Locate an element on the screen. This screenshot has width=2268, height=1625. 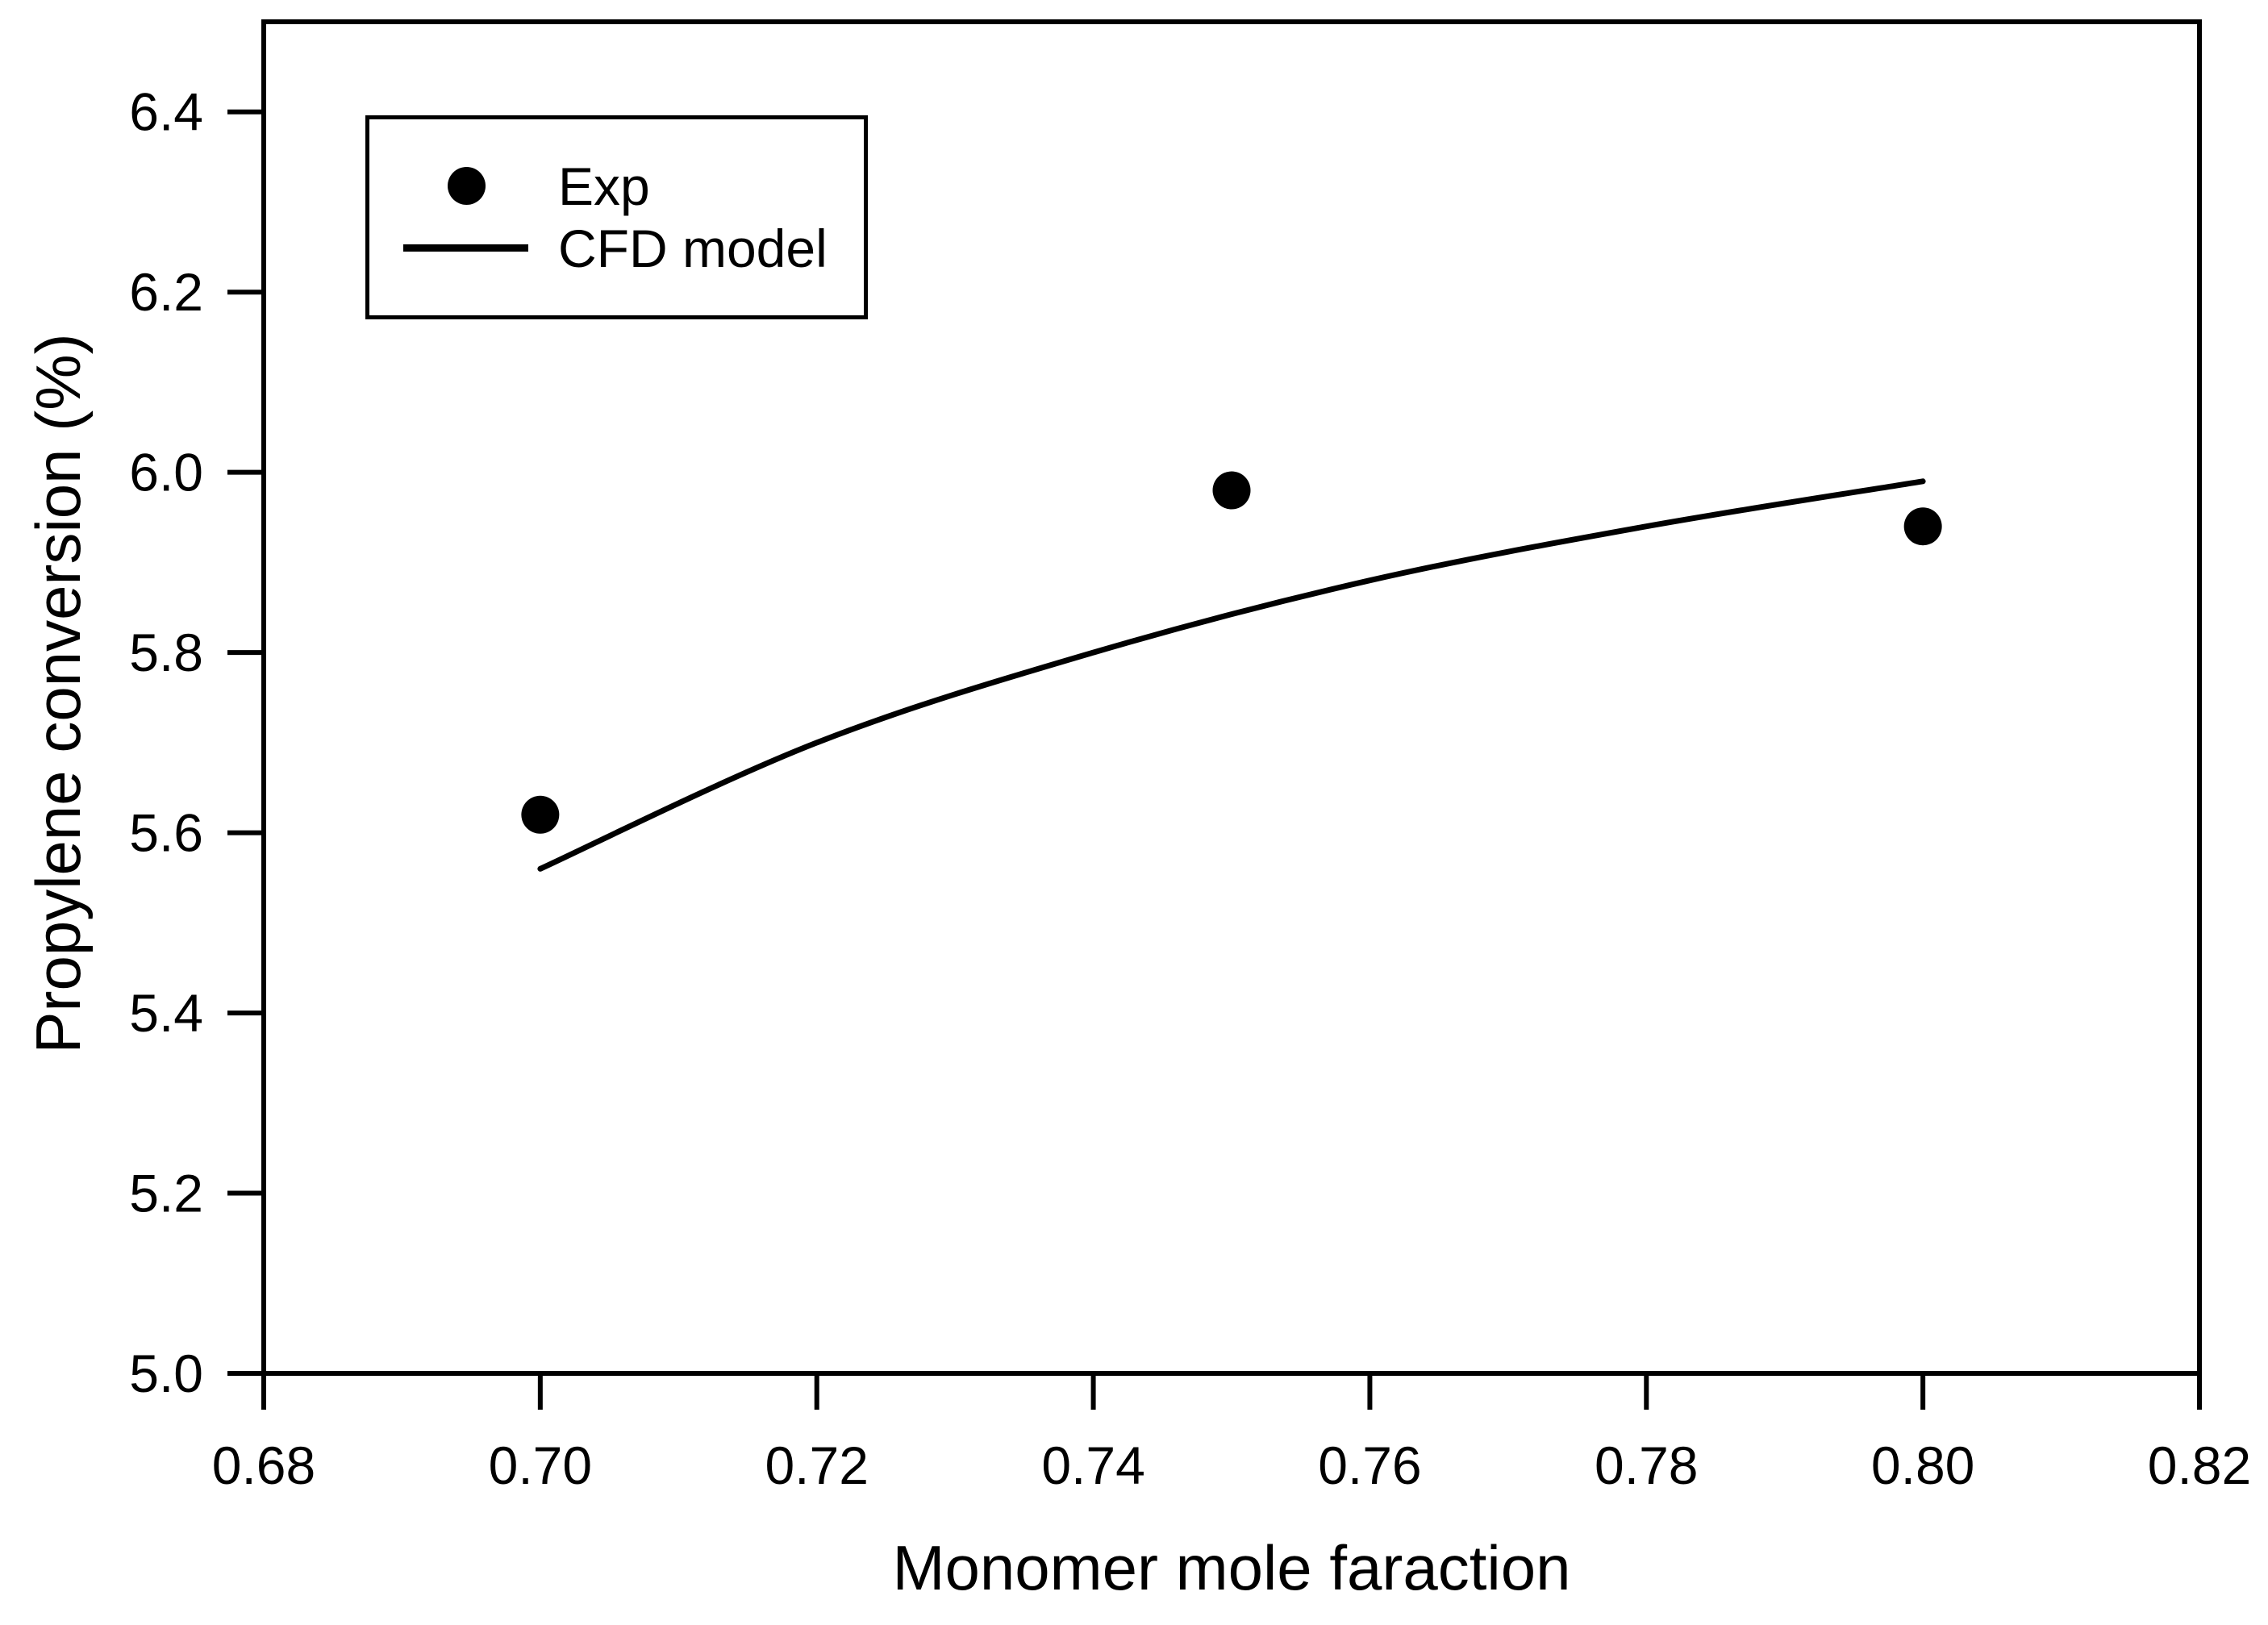
x-tick-label: 0.76 is located at coordinates (1369, 1465).